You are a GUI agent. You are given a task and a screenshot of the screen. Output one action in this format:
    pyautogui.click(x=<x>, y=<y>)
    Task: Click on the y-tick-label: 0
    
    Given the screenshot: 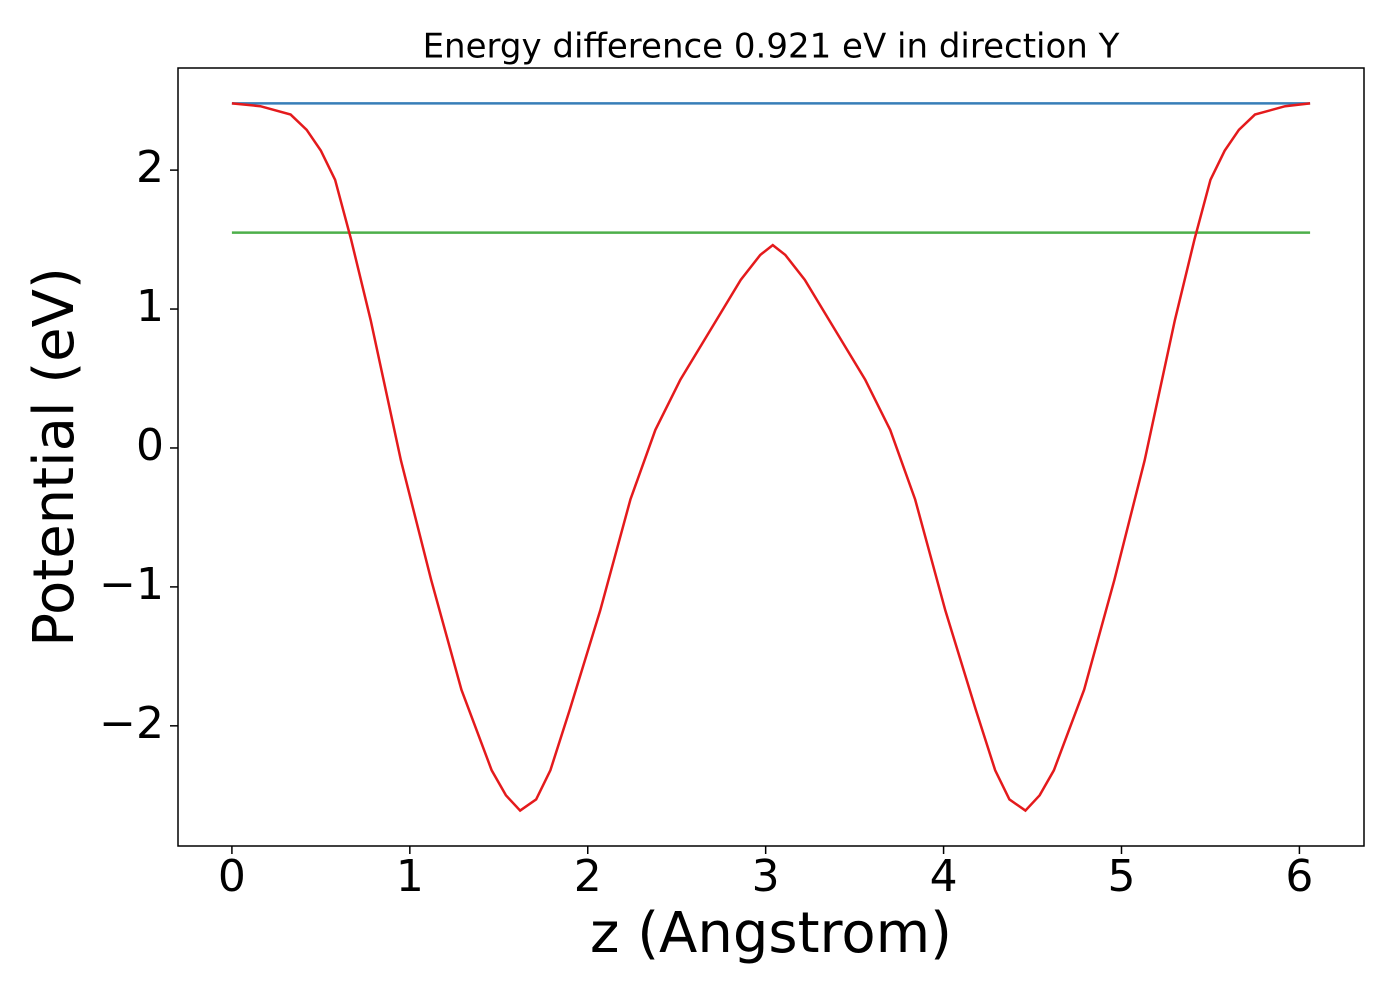 What is the action you would take?
    pyautogui.click(x=150, y=445)
    